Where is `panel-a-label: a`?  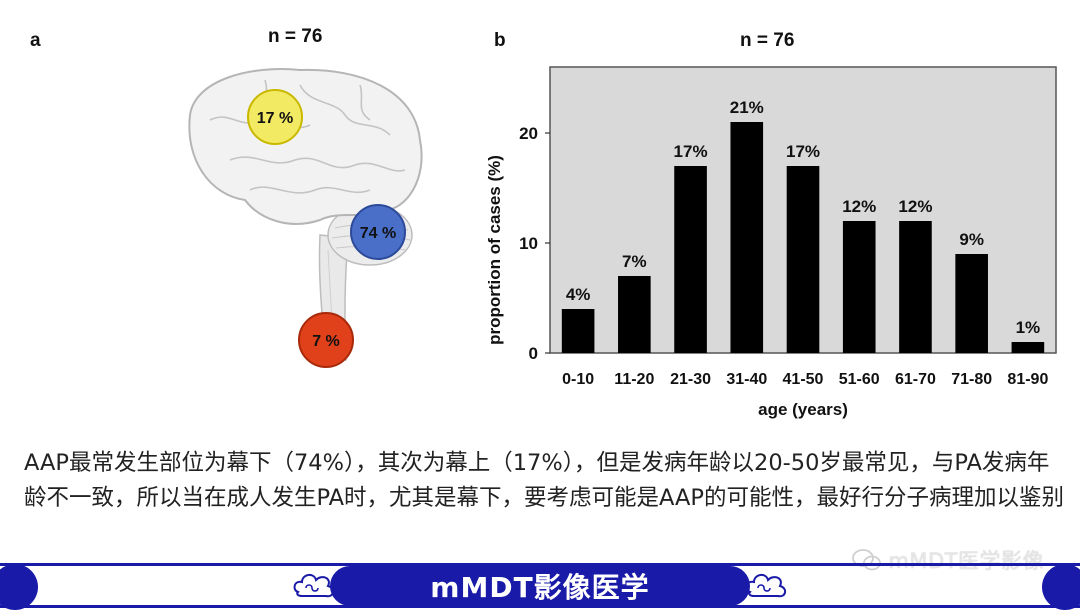 panel-a-label: a is located at coordinates (35, 40).